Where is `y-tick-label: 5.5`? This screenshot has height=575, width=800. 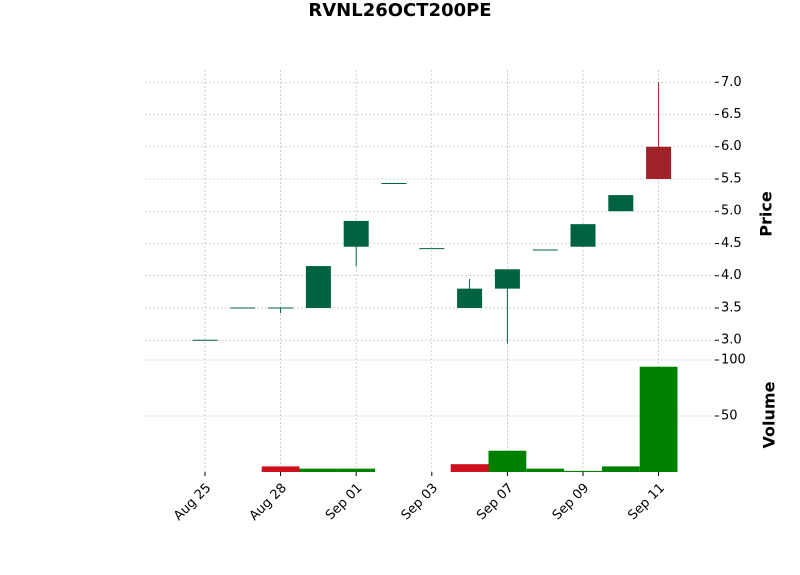
y-tick-label: 5.5 is located at coordinates (731, 178).